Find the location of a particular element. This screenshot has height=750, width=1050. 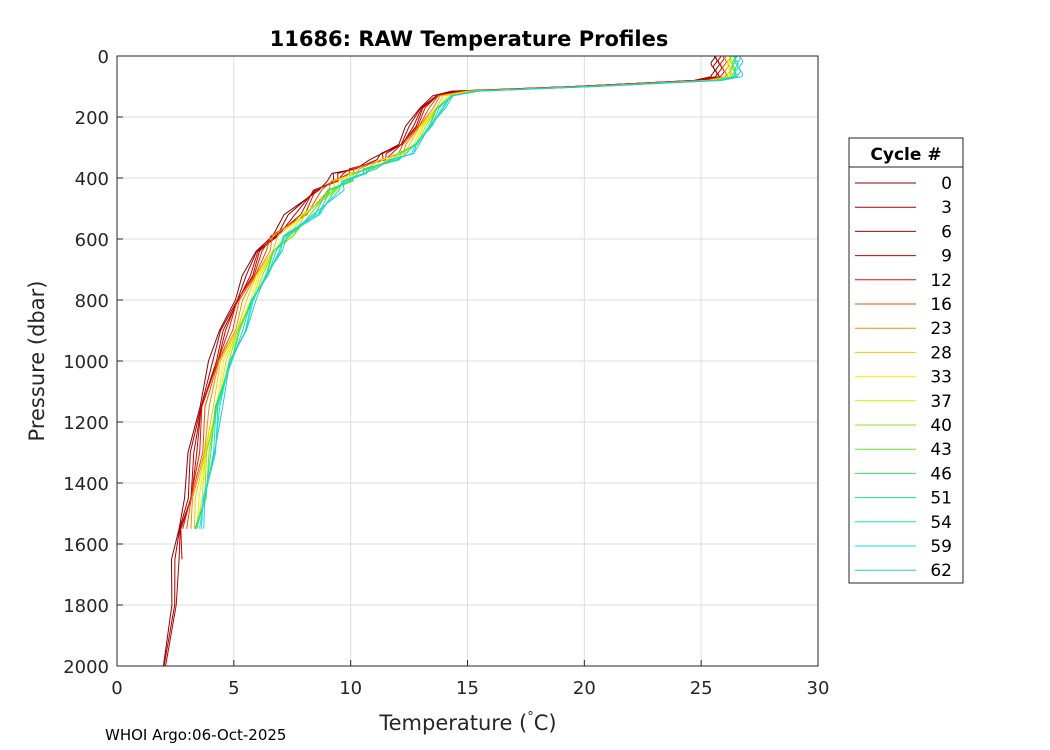

legend-label: 43 is located at coordinates (941, 450).